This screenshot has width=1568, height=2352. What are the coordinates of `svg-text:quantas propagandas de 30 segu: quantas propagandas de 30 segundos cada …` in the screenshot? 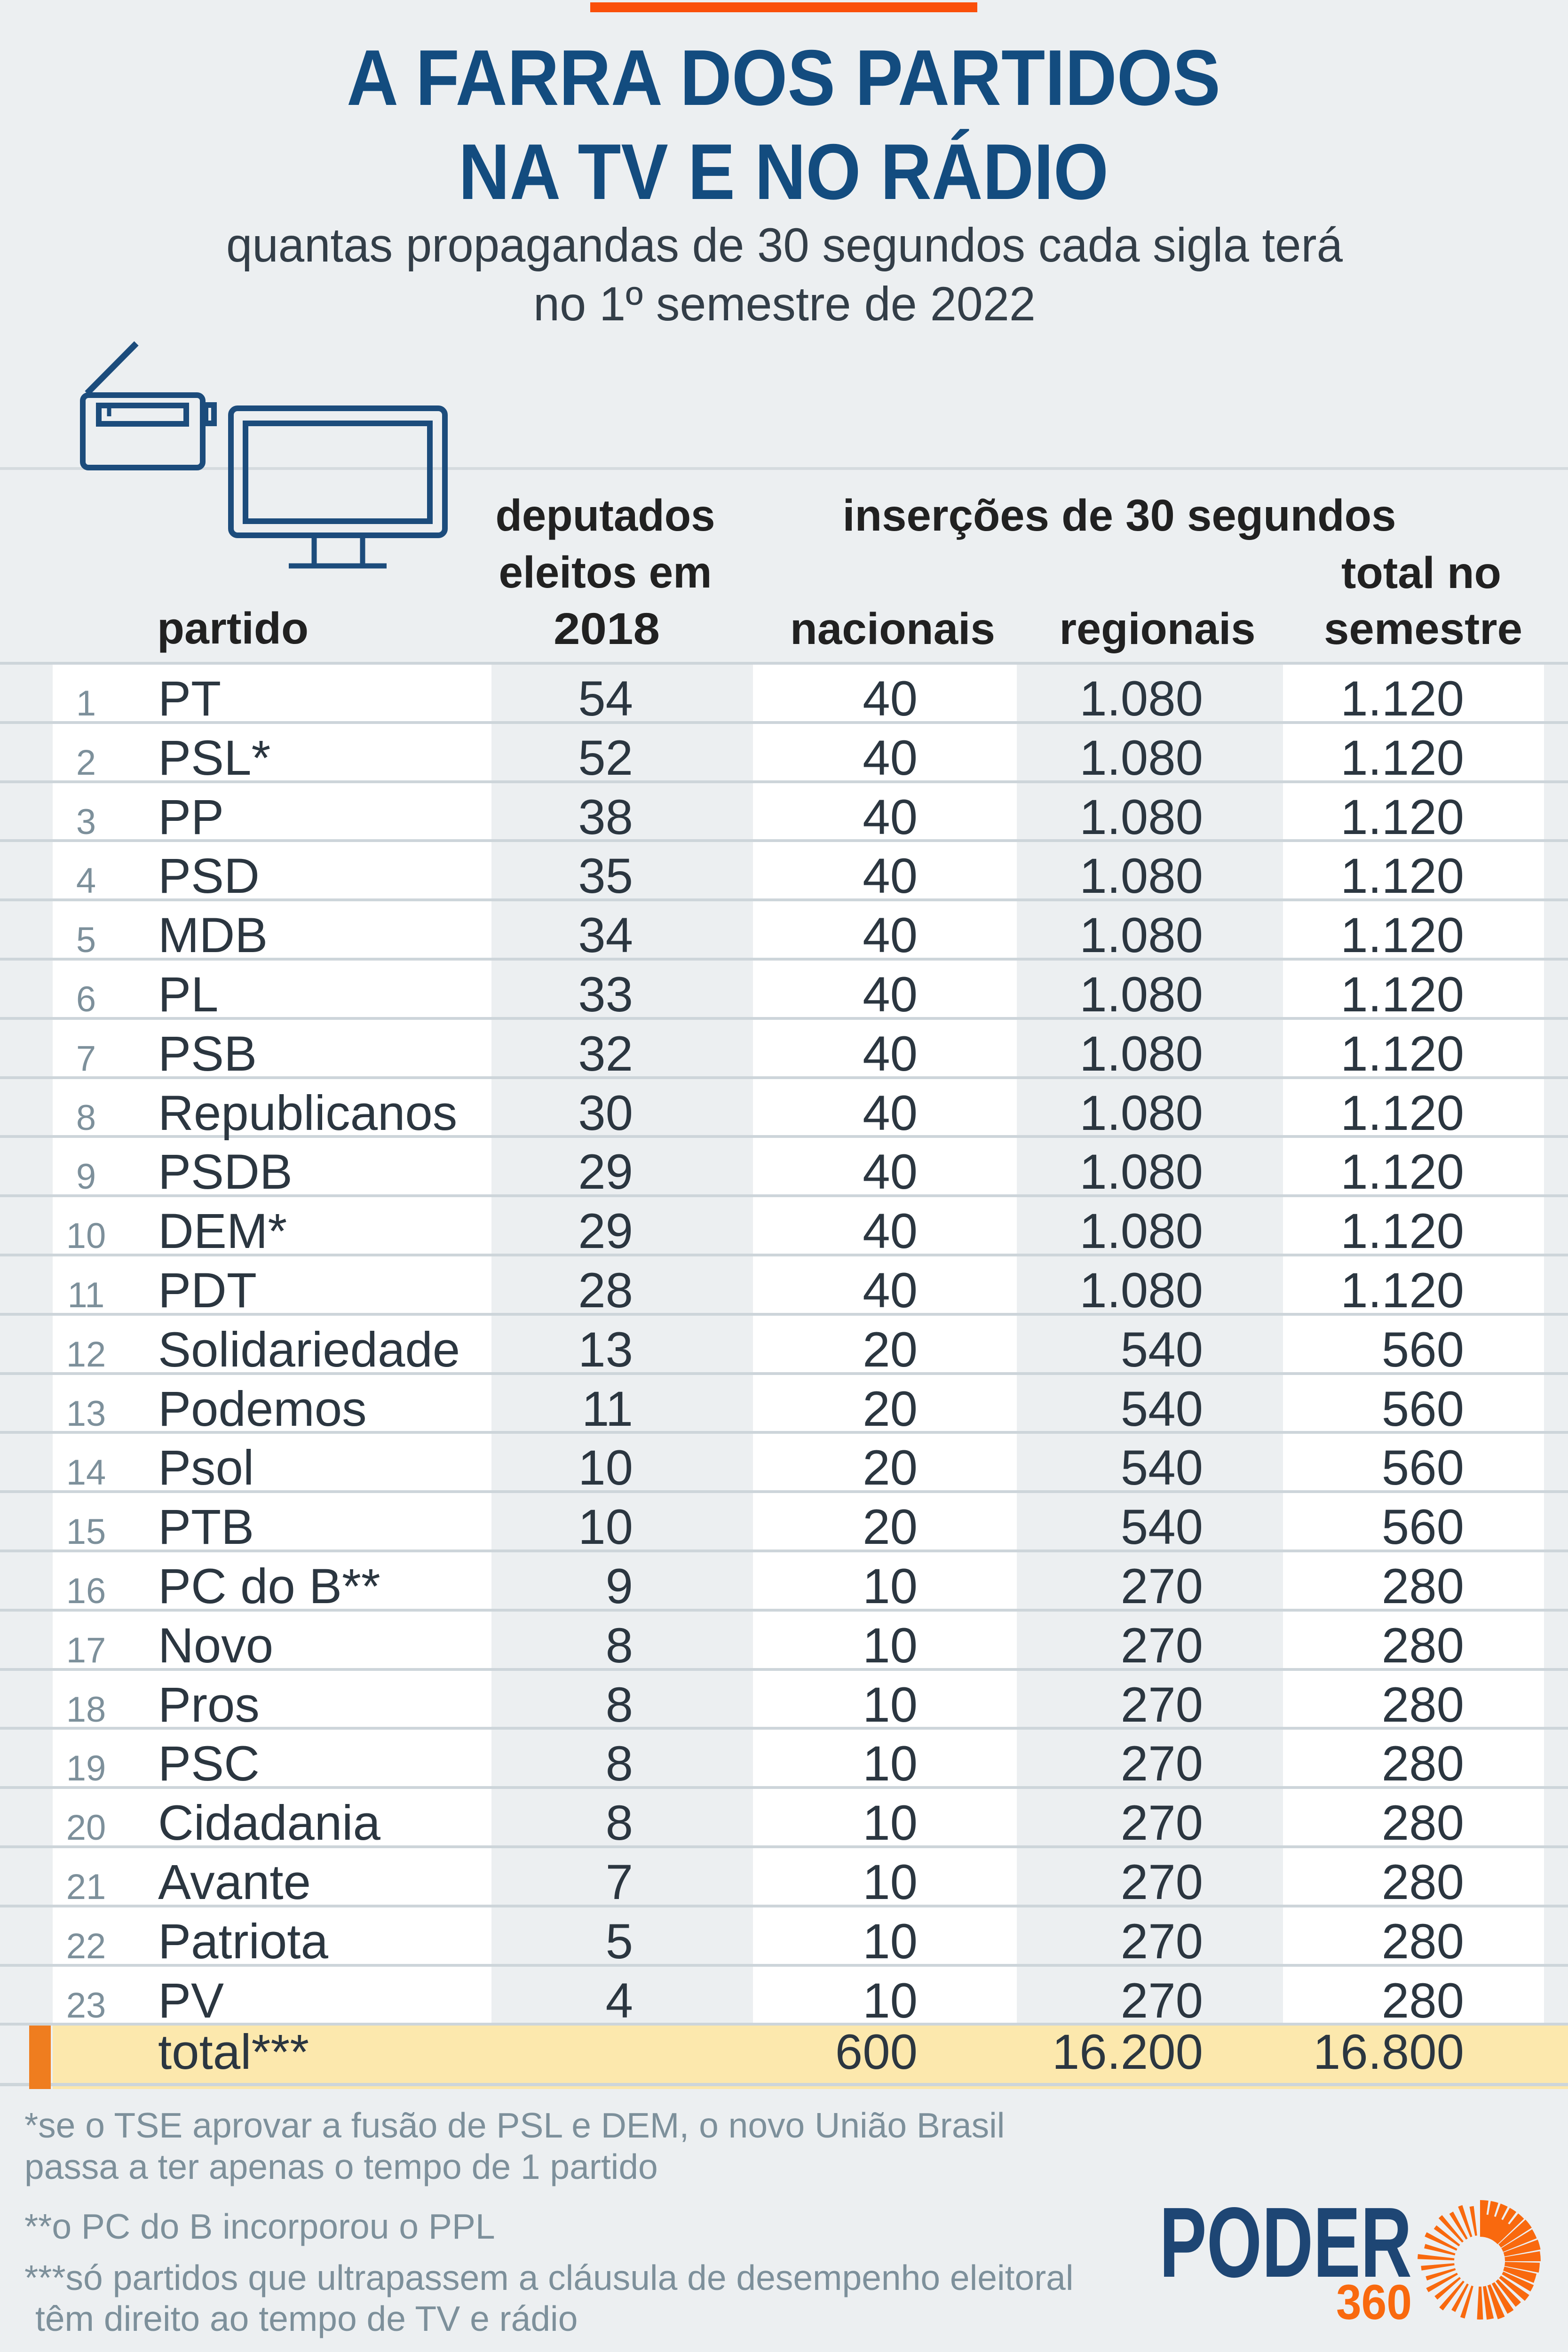 It's located at (784, 245).